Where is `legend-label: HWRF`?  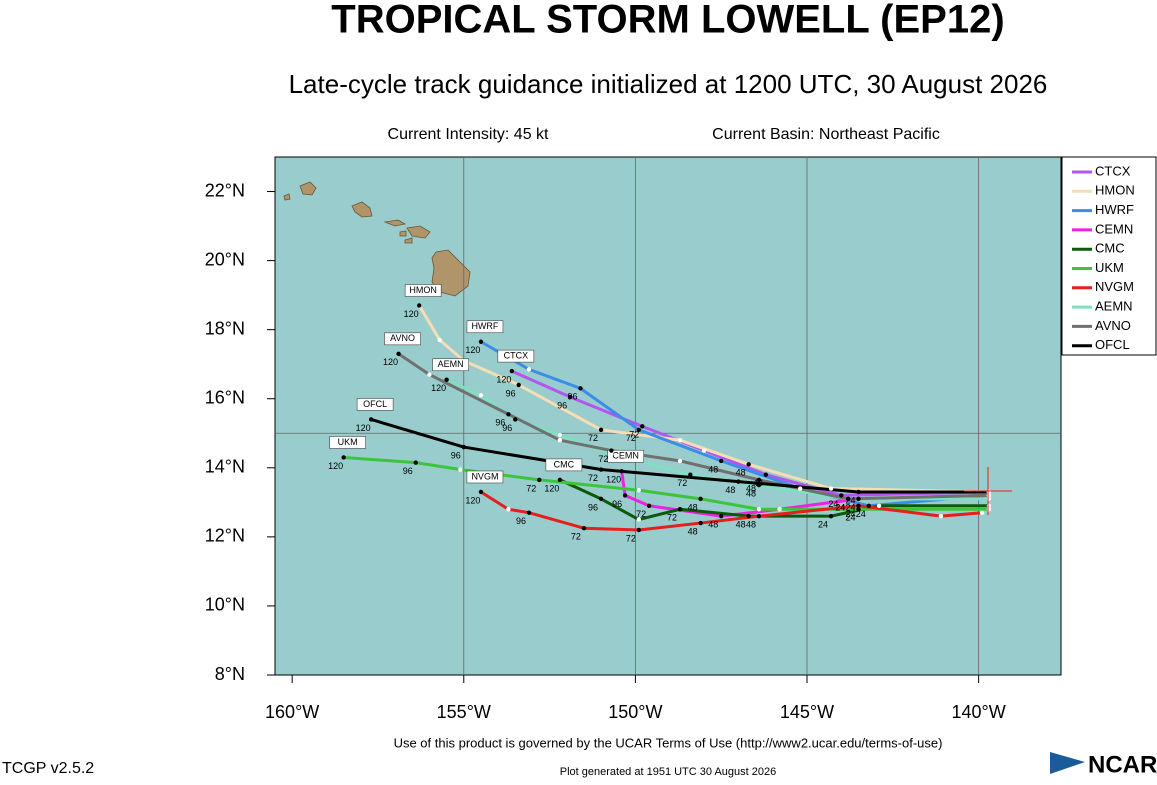
legend-label: HWRF is located at coordinates (1114, 209).